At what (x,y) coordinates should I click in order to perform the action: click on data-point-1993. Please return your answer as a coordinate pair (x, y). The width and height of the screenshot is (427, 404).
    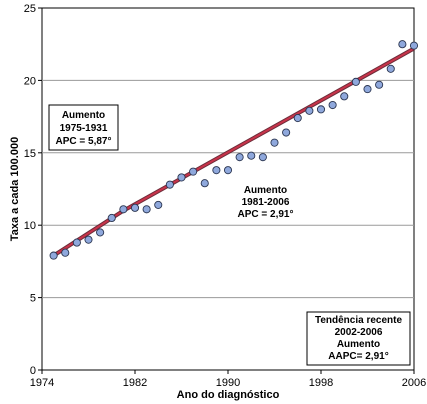
    Looking at the image, I should click on (262, 157).